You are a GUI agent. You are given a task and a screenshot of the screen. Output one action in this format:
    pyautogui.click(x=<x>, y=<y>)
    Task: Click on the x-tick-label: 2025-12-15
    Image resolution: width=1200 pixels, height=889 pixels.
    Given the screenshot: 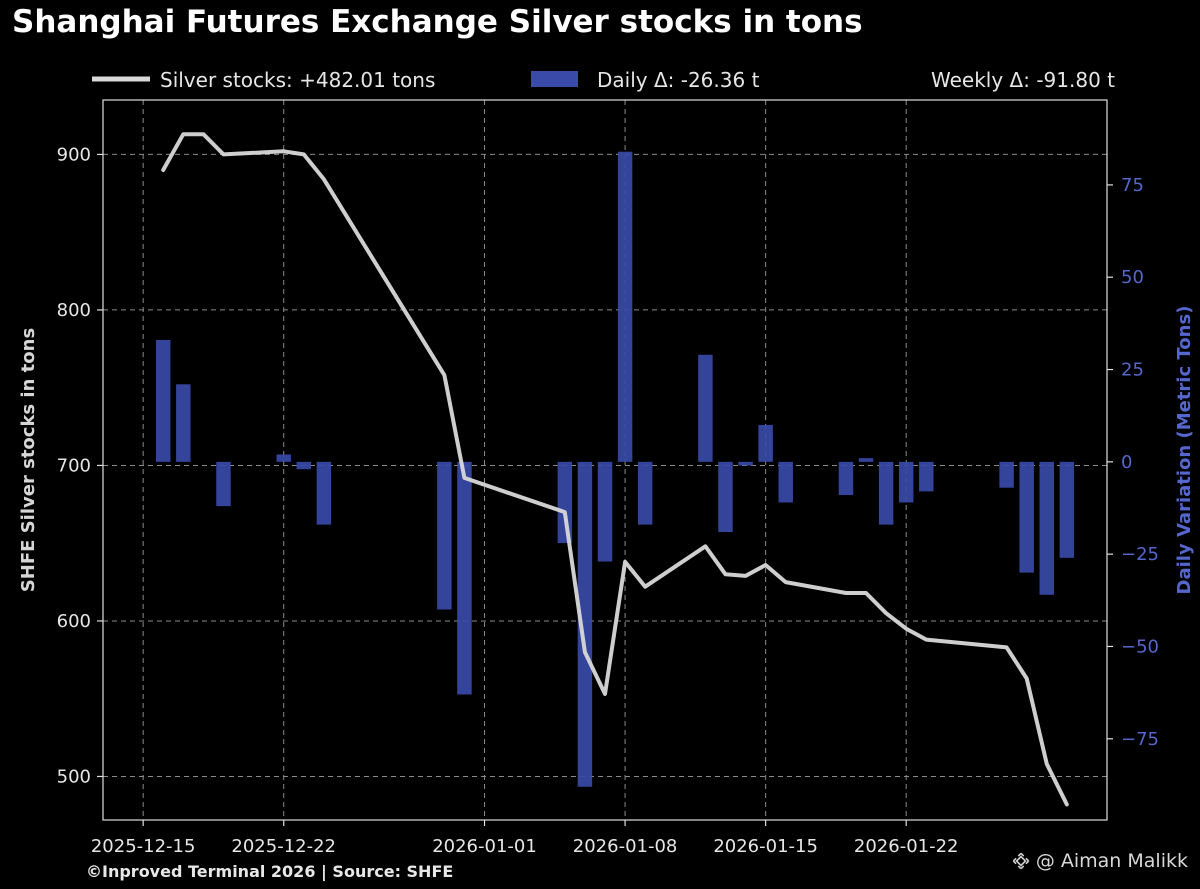 What is the action you would take?
    pyautogui.click(x=143, y=846)
    